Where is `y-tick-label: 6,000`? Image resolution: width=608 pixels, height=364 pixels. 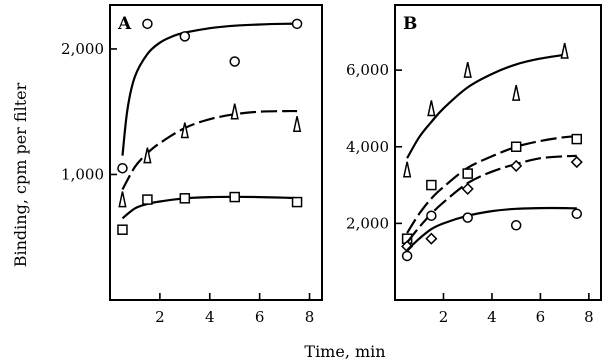
y-tick-label: 6,000 is located at coordinates (367, 70).